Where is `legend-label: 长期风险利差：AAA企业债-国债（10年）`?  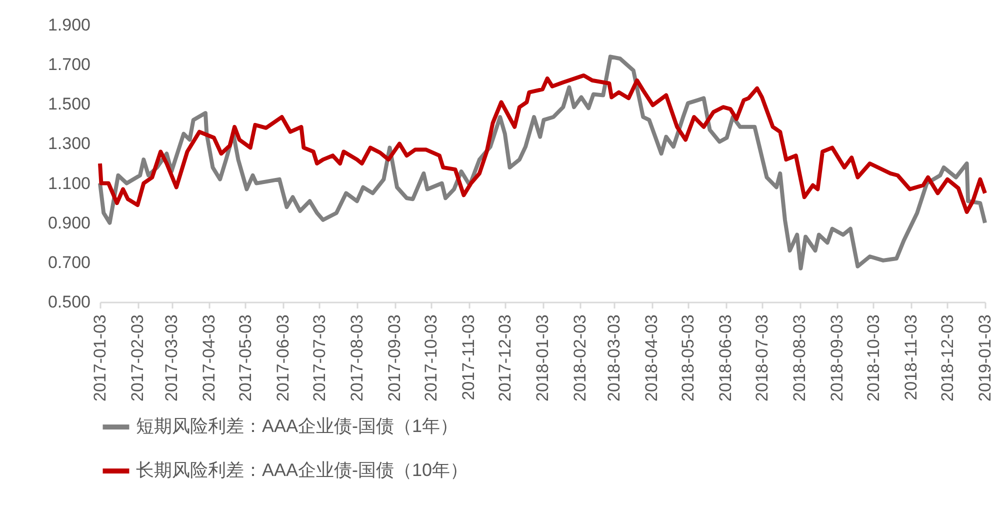 legend-label: 长期风险利差：AAA企业债-国债（10年） is located at coordinates (302, 470).